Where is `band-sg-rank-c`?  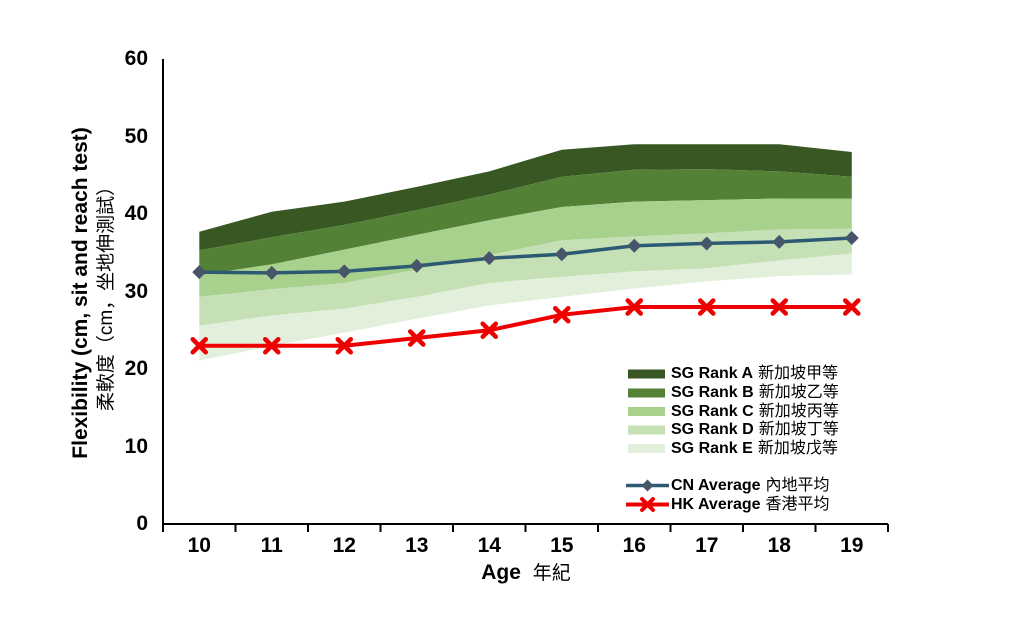 band-sg-rank-c is located at coordinates (525, 247).